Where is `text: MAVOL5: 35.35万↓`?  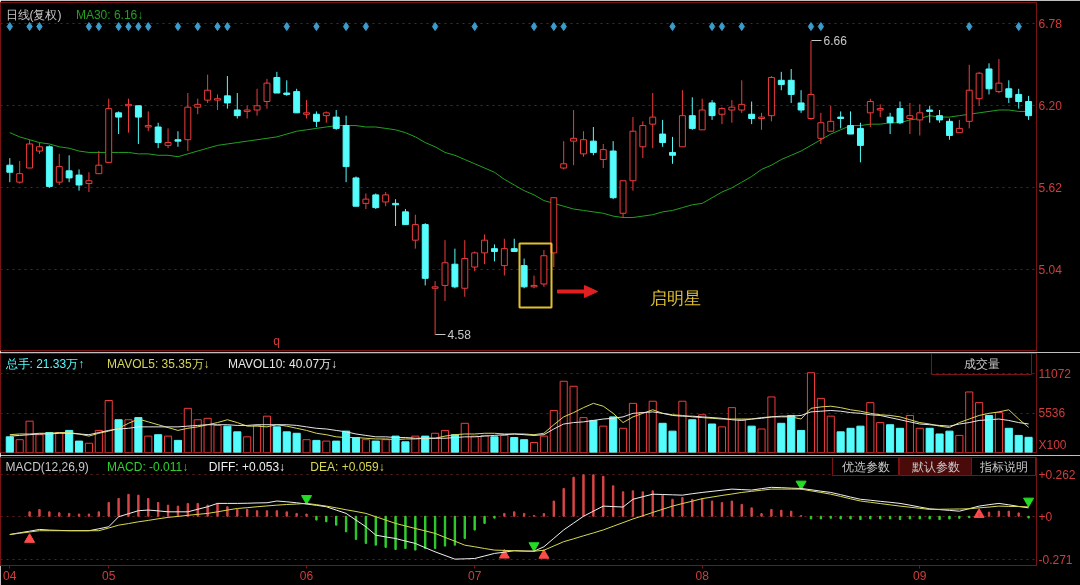
text: MAVOL5: 35.35万↓ is located at coordinates (158, 363).